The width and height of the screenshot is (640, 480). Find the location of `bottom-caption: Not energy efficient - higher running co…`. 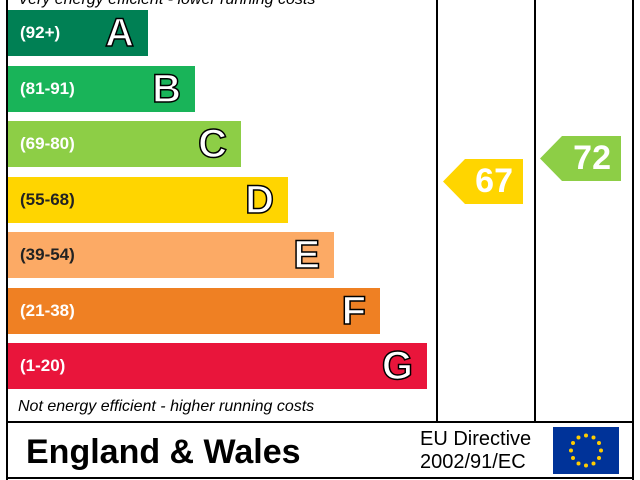

bottom-caption: Not energy efficient - higher running co… is located at coordinates (166, 406).